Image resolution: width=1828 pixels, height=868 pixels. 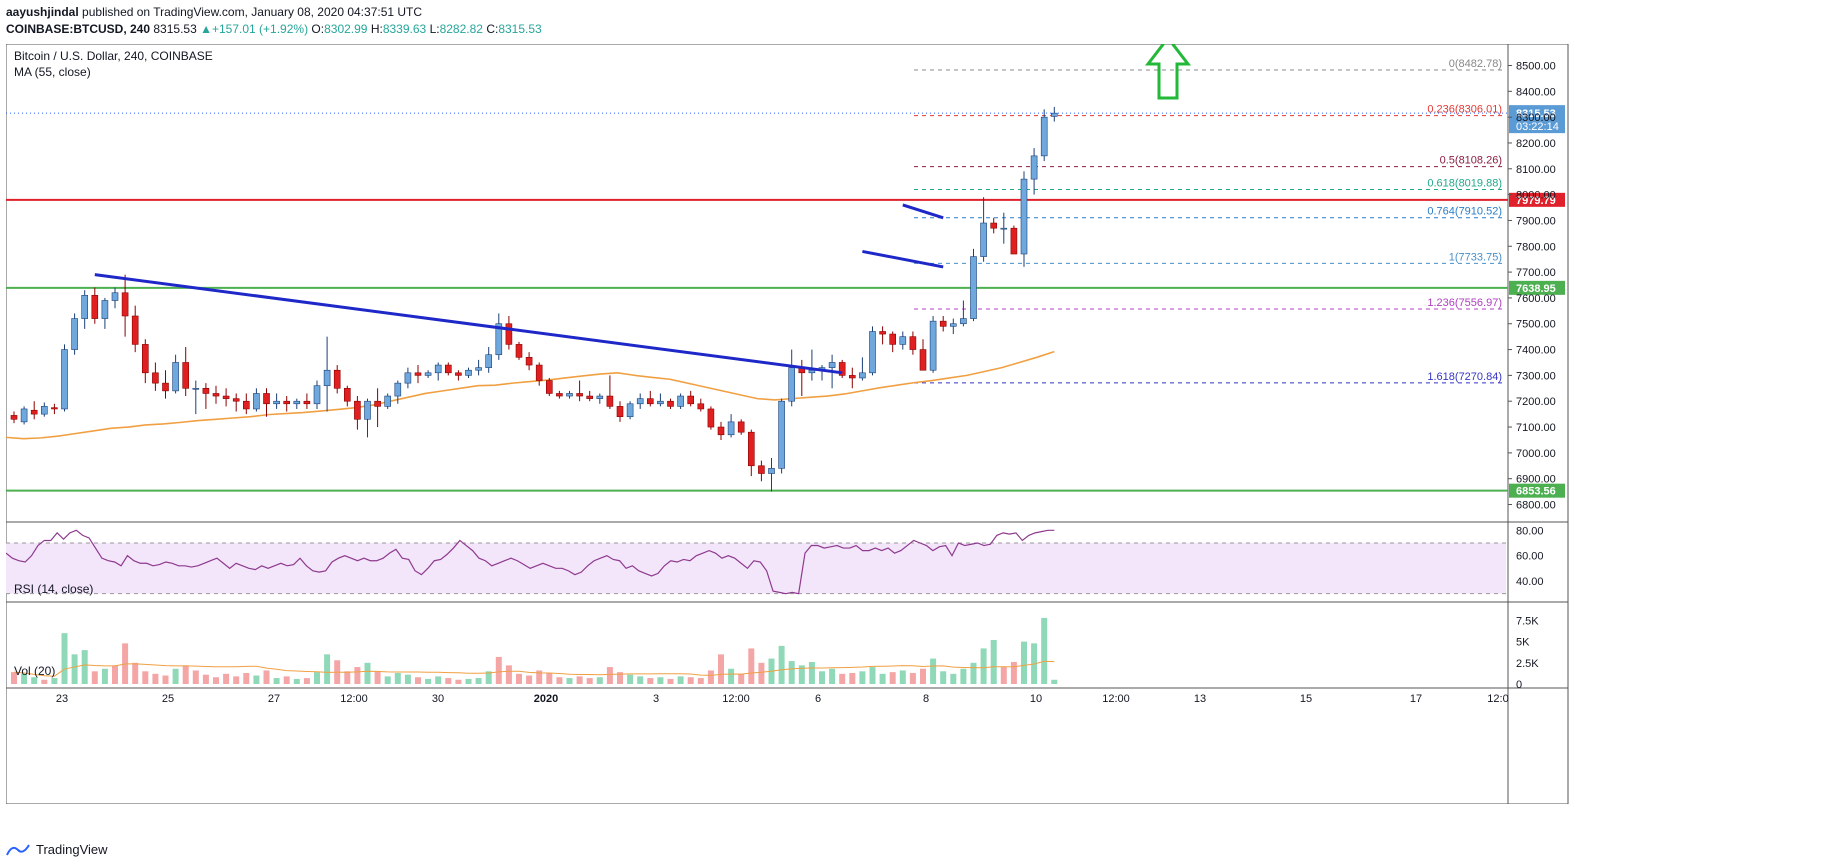 What do you see at coordinates (72, 849) in the screenshot?
I see `tradingview-brand: TradingView` at bounding box center [72, 849].